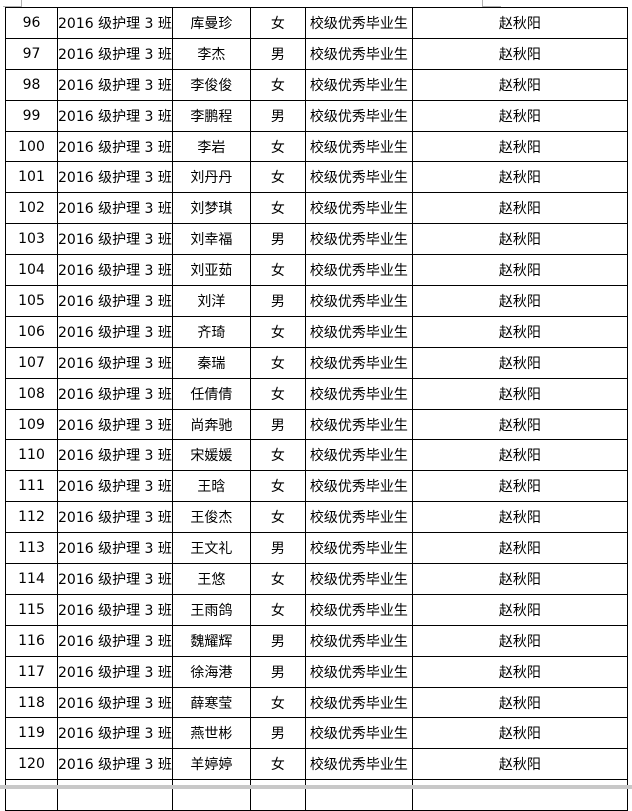  I want to click on table-row: 104 2016 级护理 3 班刘亚茹女校级优秀毕业生 赵秋阳, so click(316, 270).